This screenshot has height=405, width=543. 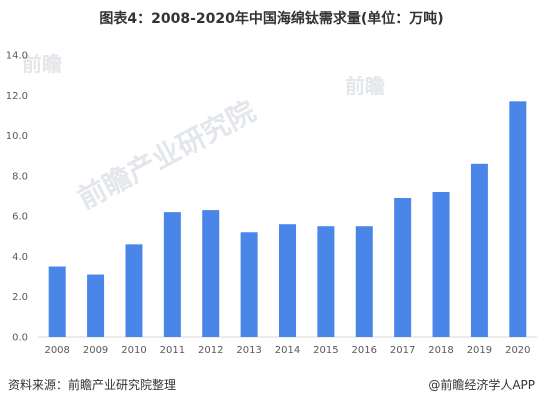 I want to click on y-tick-label: 4.0, so click(x=20, y=257).